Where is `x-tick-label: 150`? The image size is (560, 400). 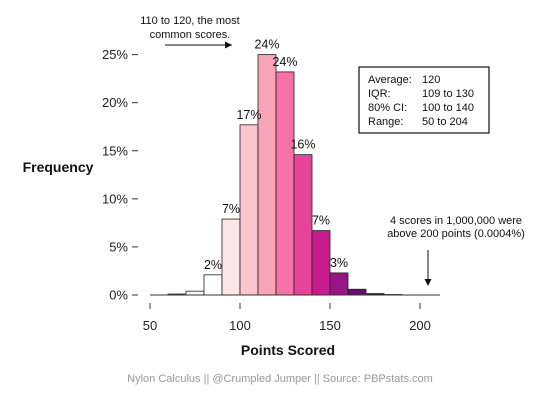 x-tick-label: 150 is located at coordinates (330, 325).